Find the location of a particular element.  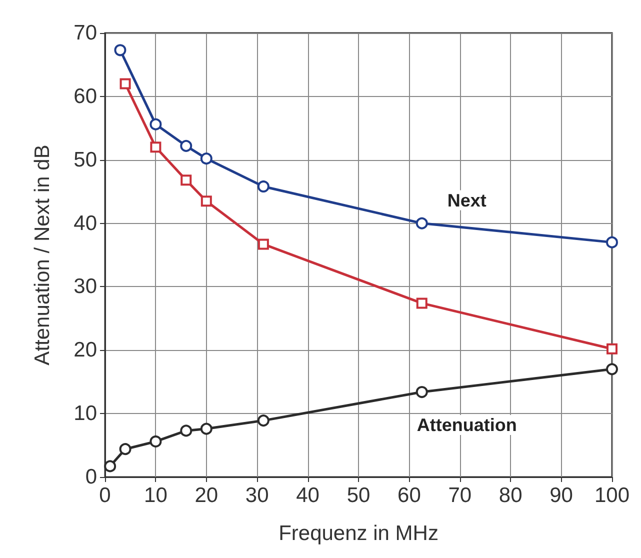

y-tick-label: 70 is located at coordinates (85, 33).